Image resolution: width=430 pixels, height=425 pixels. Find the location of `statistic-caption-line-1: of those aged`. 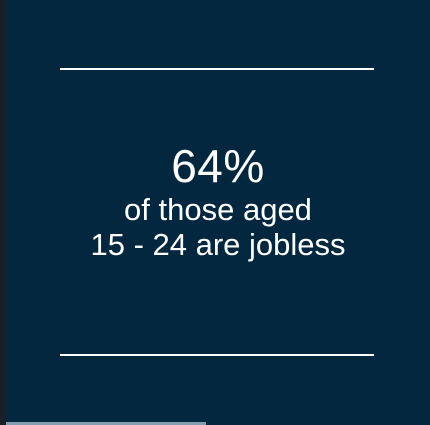

statistic-caption-line-1: of those aged is located at coordinates (218, 209).